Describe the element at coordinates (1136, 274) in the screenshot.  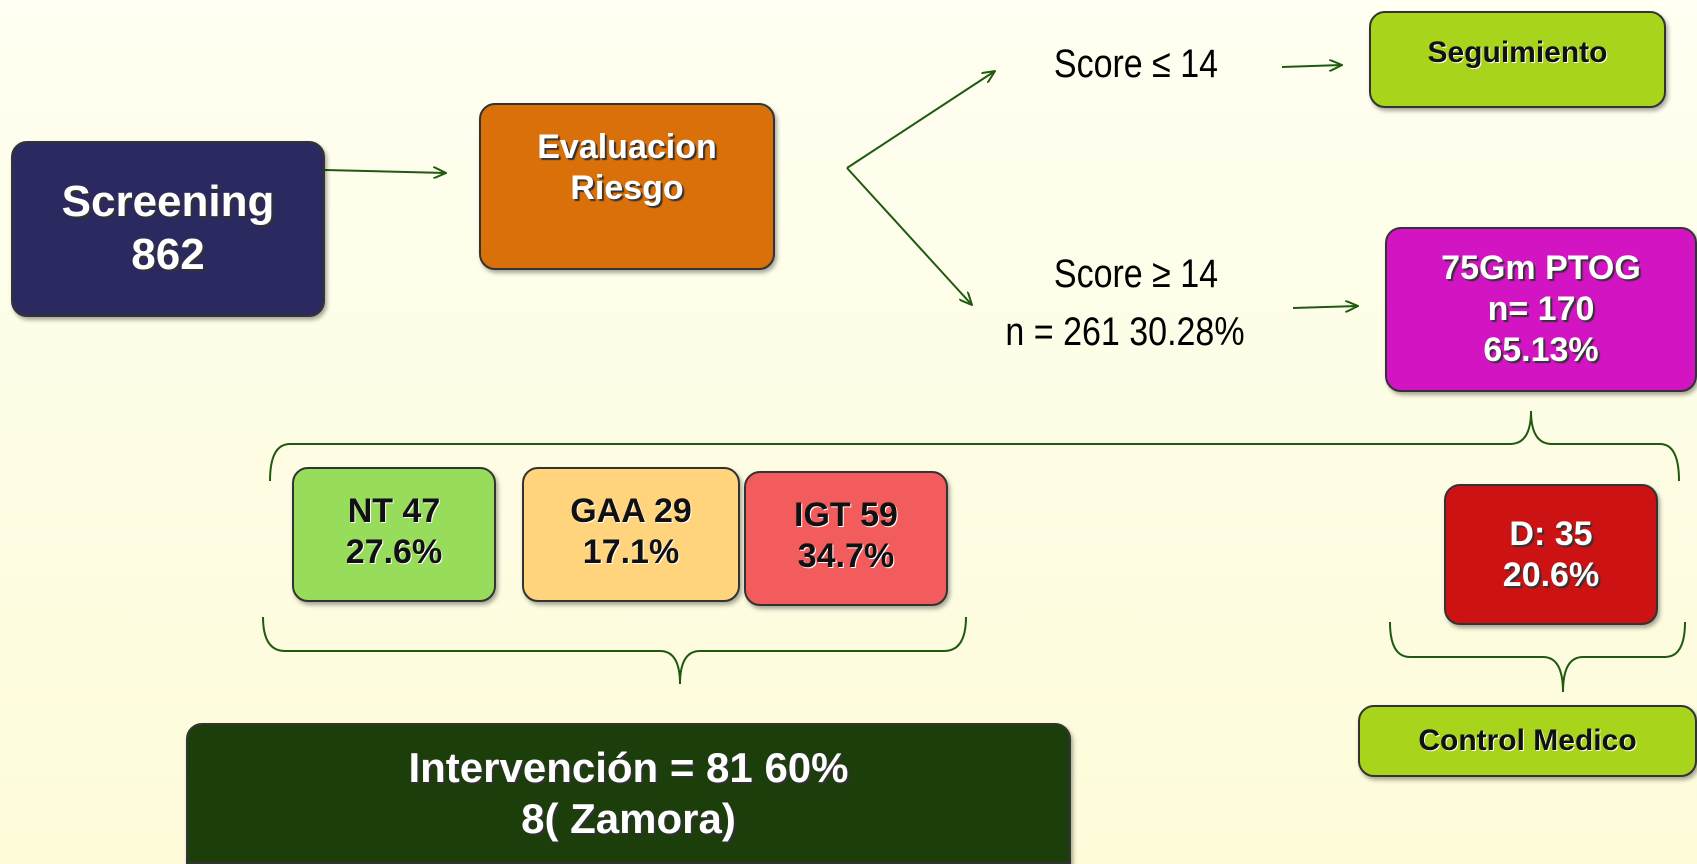
I see `score-label: Score ≥ 14` at that location.